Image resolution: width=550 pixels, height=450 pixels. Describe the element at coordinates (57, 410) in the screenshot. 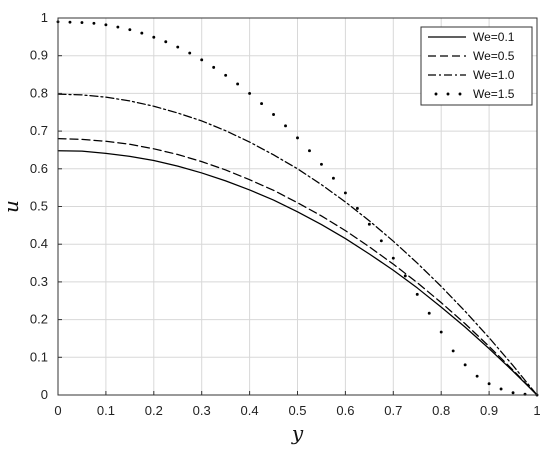

I see `x-tick-label: 0` at that location.